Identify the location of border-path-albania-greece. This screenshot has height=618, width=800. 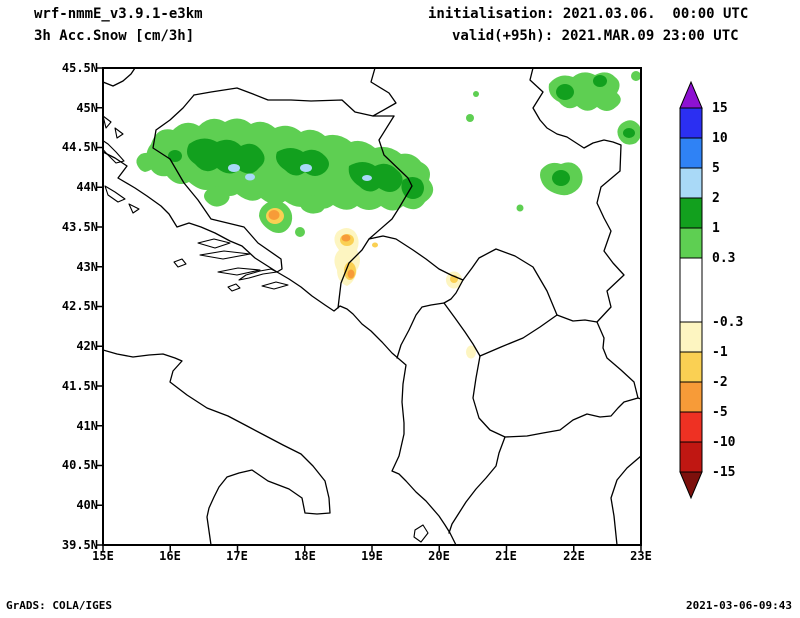
(477, 485).